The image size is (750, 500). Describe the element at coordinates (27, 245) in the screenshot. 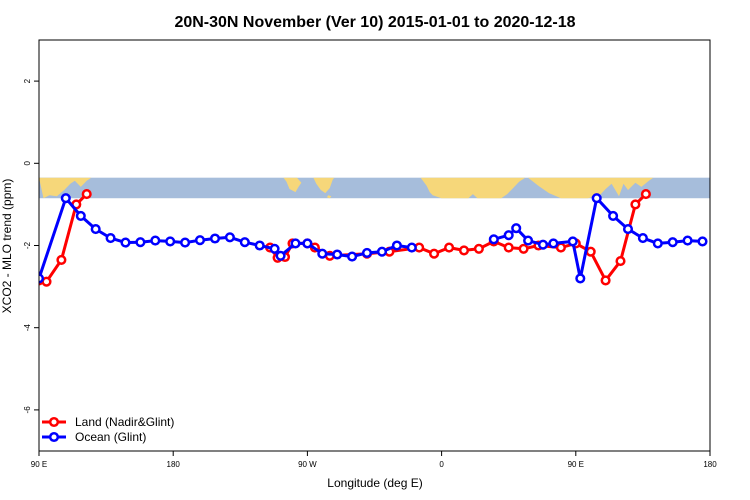

I see `y-tick-label: -2` at that location.